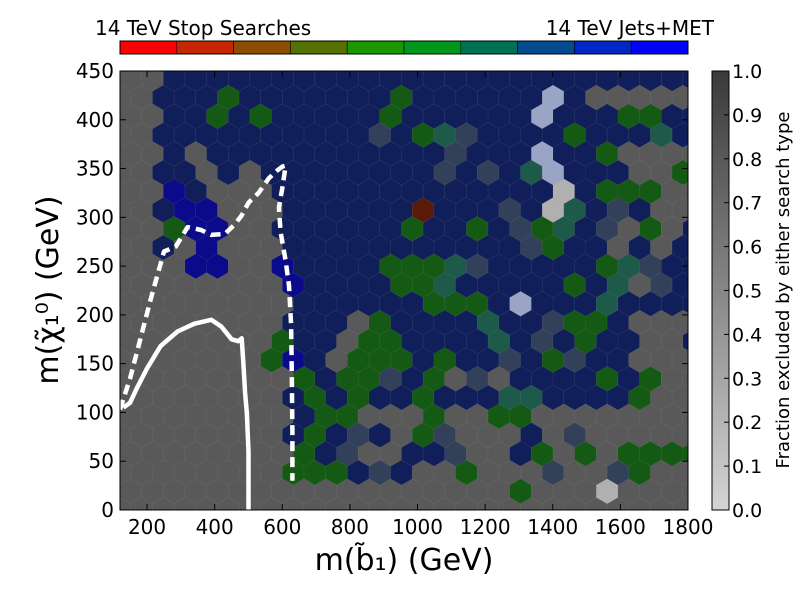 The width and height of the screenshot is (800, 600). I want to click on right-colorbar-ticks: 0.0 0.1 0.2 0.3 0.4 0.5 0.6 0.7 0.8 0.9 1.0, so click(743, 291).